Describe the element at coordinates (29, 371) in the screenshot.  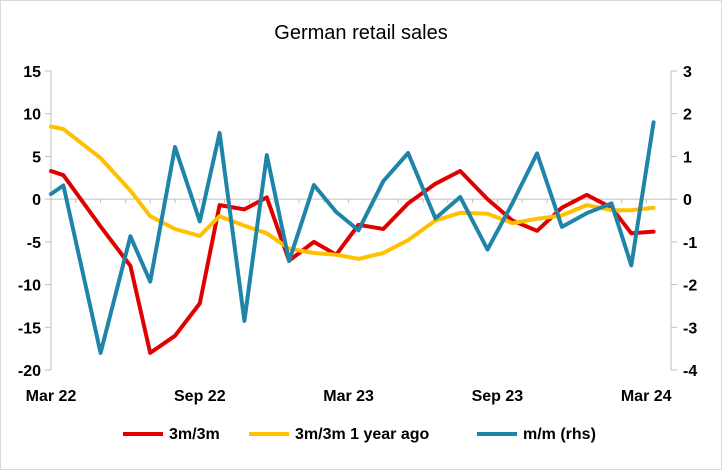
I see `y-left-tick-label: -20` at that location.